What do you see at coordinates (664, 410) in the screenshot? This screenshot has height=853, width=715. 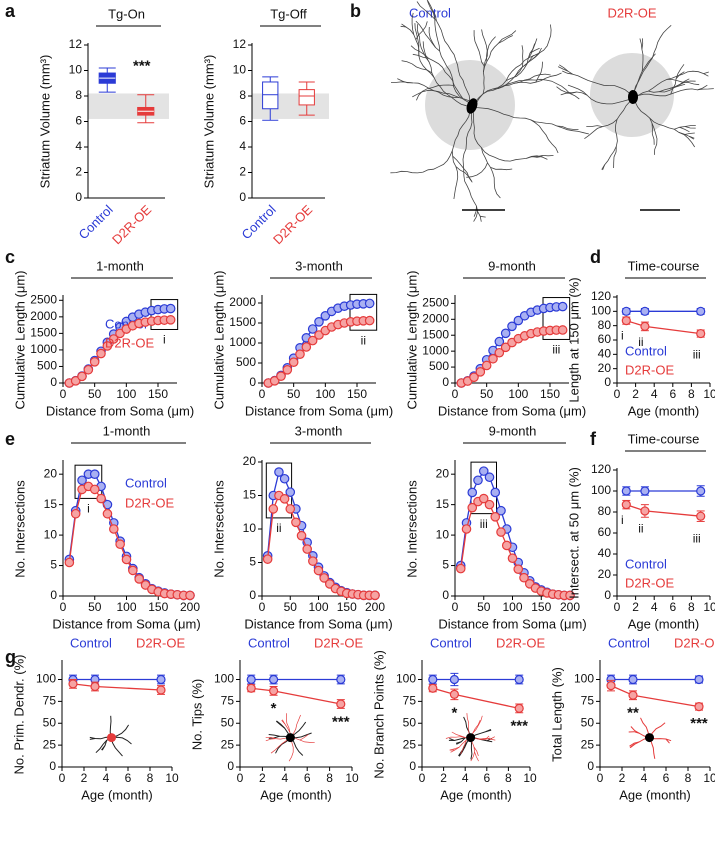 I see `x-axis-label: Age (month)` at bounding box center [664, 410].